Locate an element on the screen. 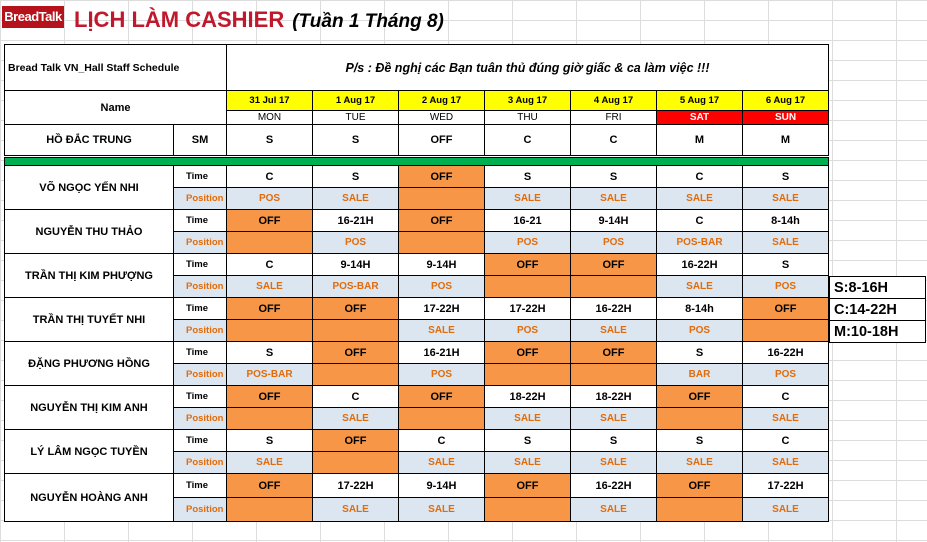 This screenshot has width=927, height=542. date-header: 2 Aug 17 is located at coordinates (441, 100).